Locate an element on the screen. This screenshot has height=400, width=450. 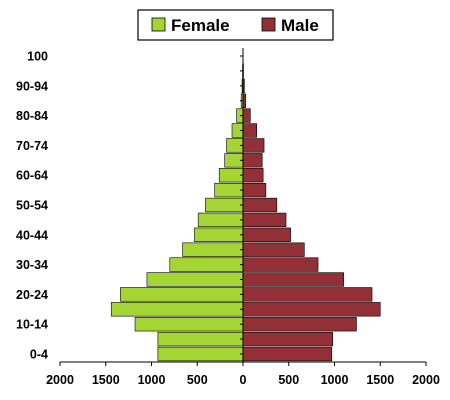
legend: Female Male is located at coordinates (235, 25).